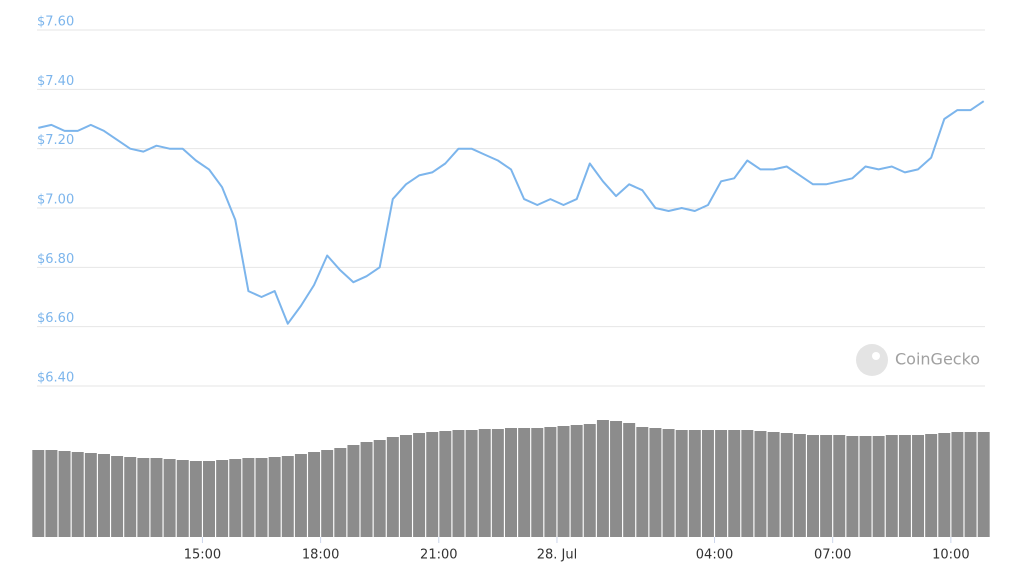 Image resolution: width=1024 pixels, height=585 pixels. Describe the element at coordinates (55, 22) in the screenshot. I see `y-tick-label: $7.60` at that location.